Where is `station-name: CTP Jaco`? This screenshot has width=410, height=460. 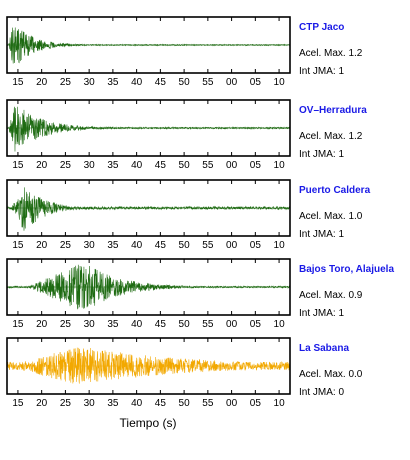
station-name: CTP Jaco is located at coordinates (321, 27).